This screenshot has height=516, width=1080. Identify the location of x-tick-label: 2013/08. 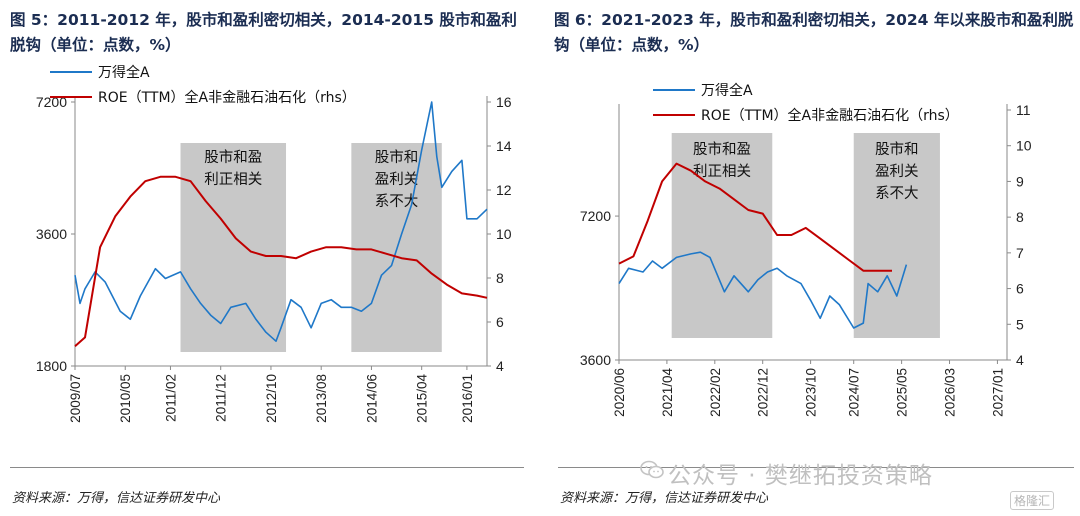
(321, 398).